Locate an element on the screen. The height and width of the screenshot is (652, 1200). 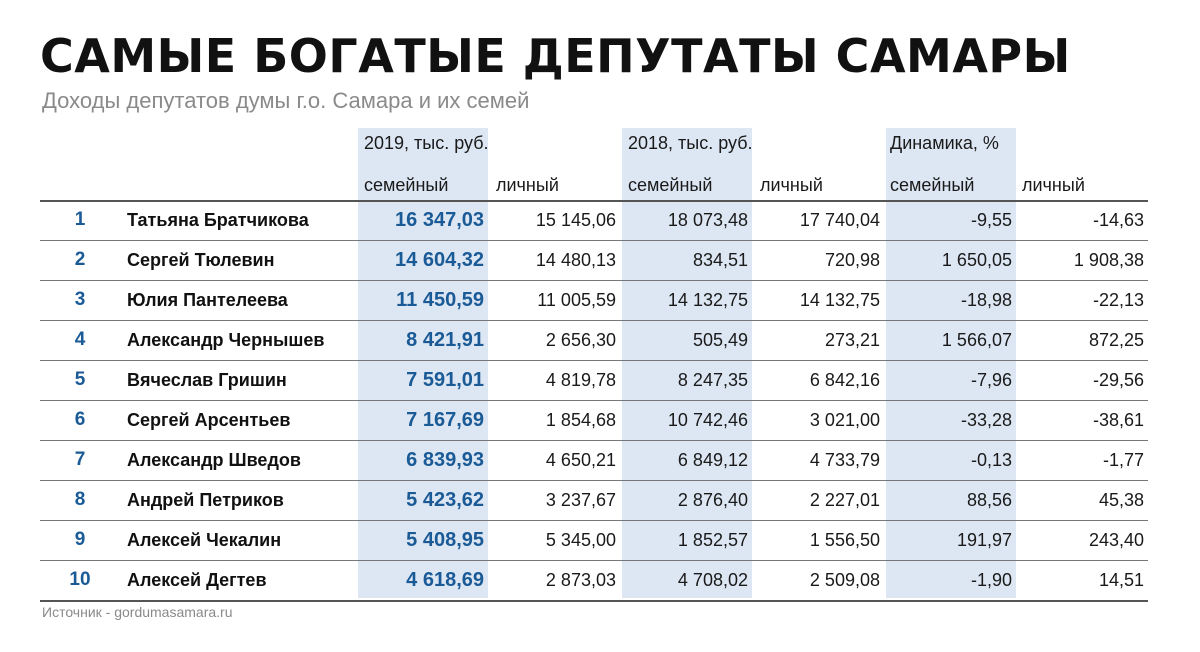
family-income-2019: 14 604,32 is located at coordinates (439, 260).